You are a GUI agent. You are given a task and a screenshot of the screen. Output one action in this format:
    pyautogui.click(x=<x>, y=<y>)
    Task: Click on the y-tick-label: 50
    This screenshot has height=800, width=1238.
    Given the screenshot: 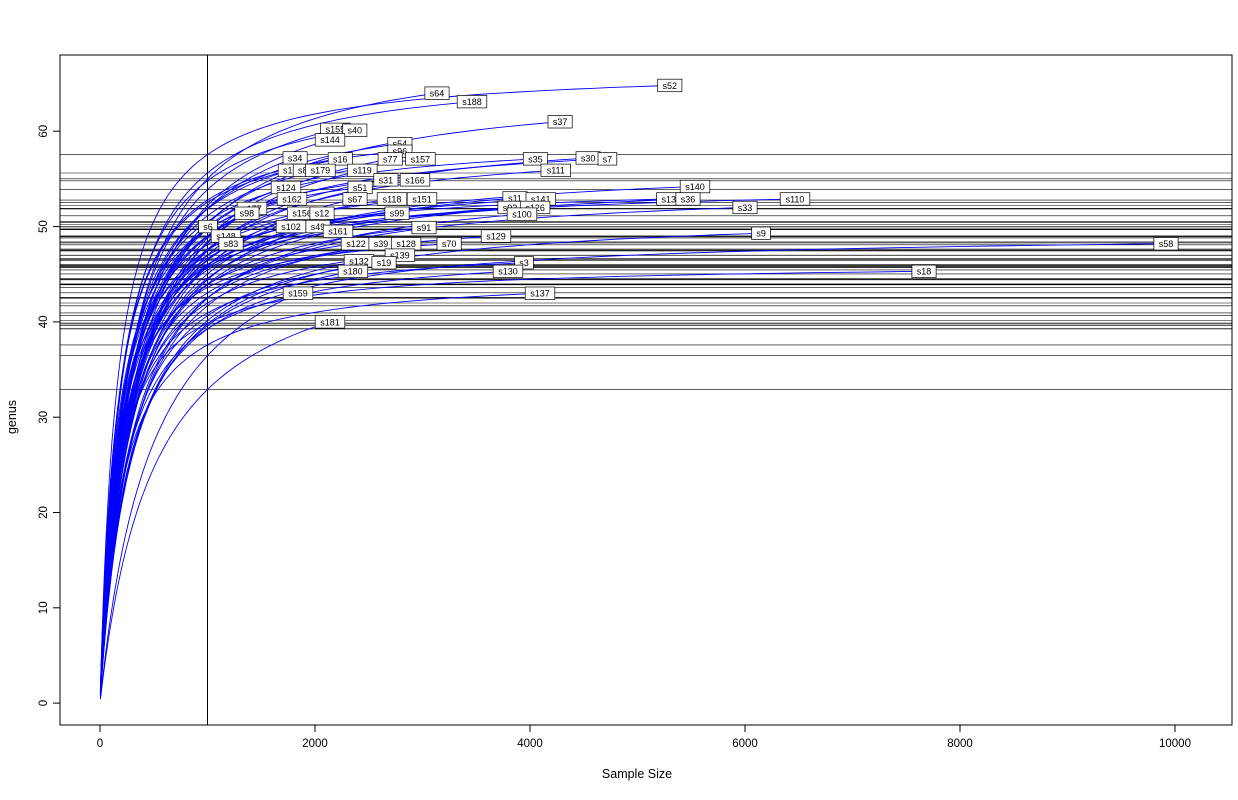 What is the action you would take?
    pyautogui.click(x=44, y=226)
    